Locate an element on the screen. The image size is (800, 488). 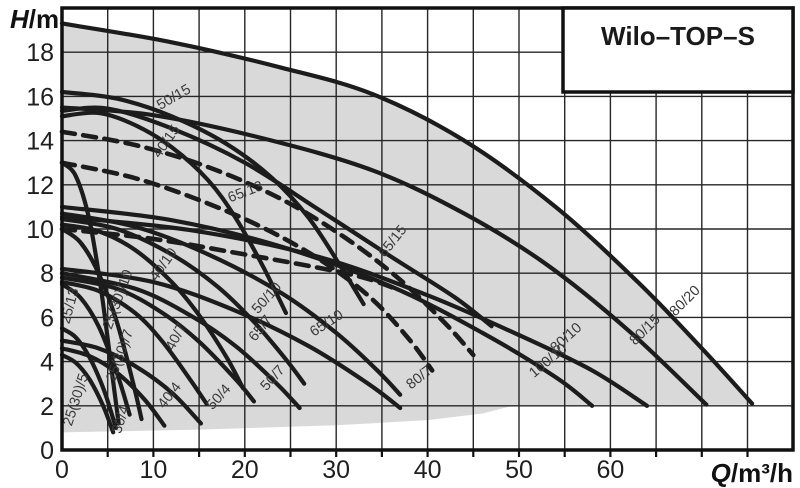
x-axis-title: Q/m³/h is located at coordinates (752, 473).